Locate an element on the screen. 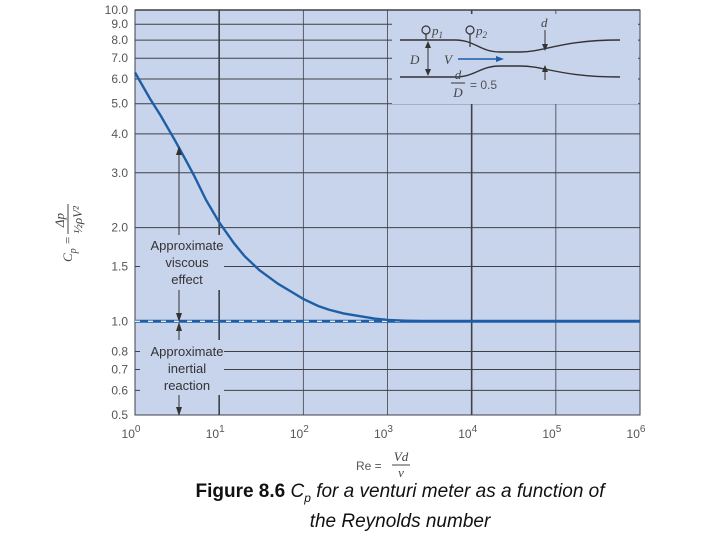 The height and width of the screenshot is (540, 720). inertial-label-bg is located at coordinates (182, 367).